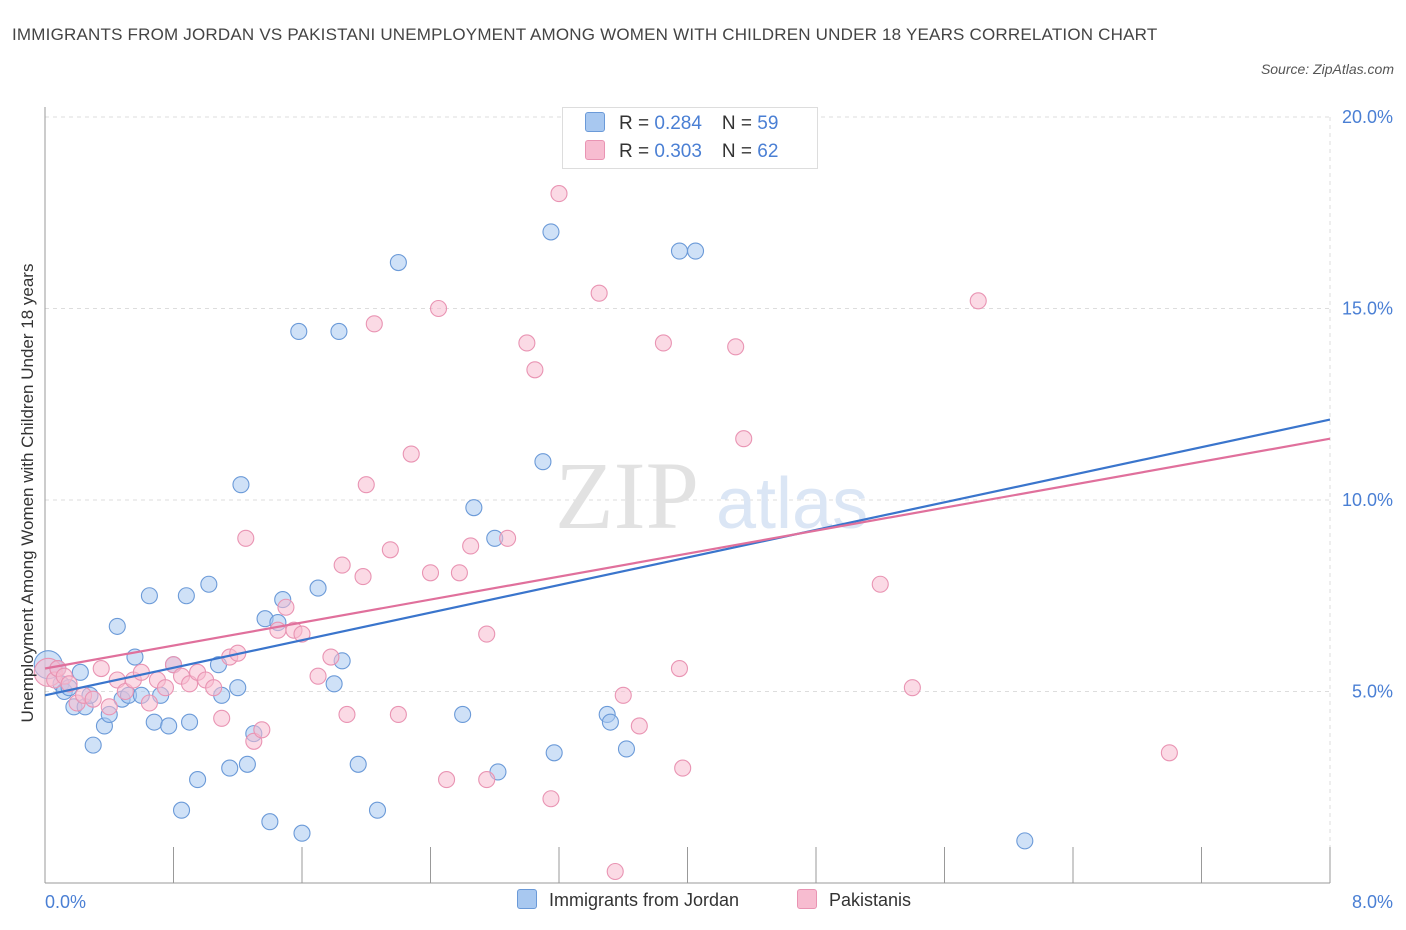 This screenshot has width=1406, height=930. Describe the element at coordinates (792, 504) in the screenshot. I see `watermark-atlas: atlas` at that location.